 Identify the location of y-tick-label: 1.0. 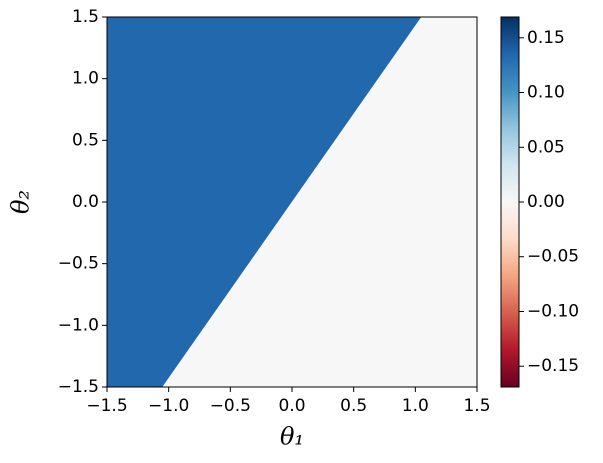
(85, 79).